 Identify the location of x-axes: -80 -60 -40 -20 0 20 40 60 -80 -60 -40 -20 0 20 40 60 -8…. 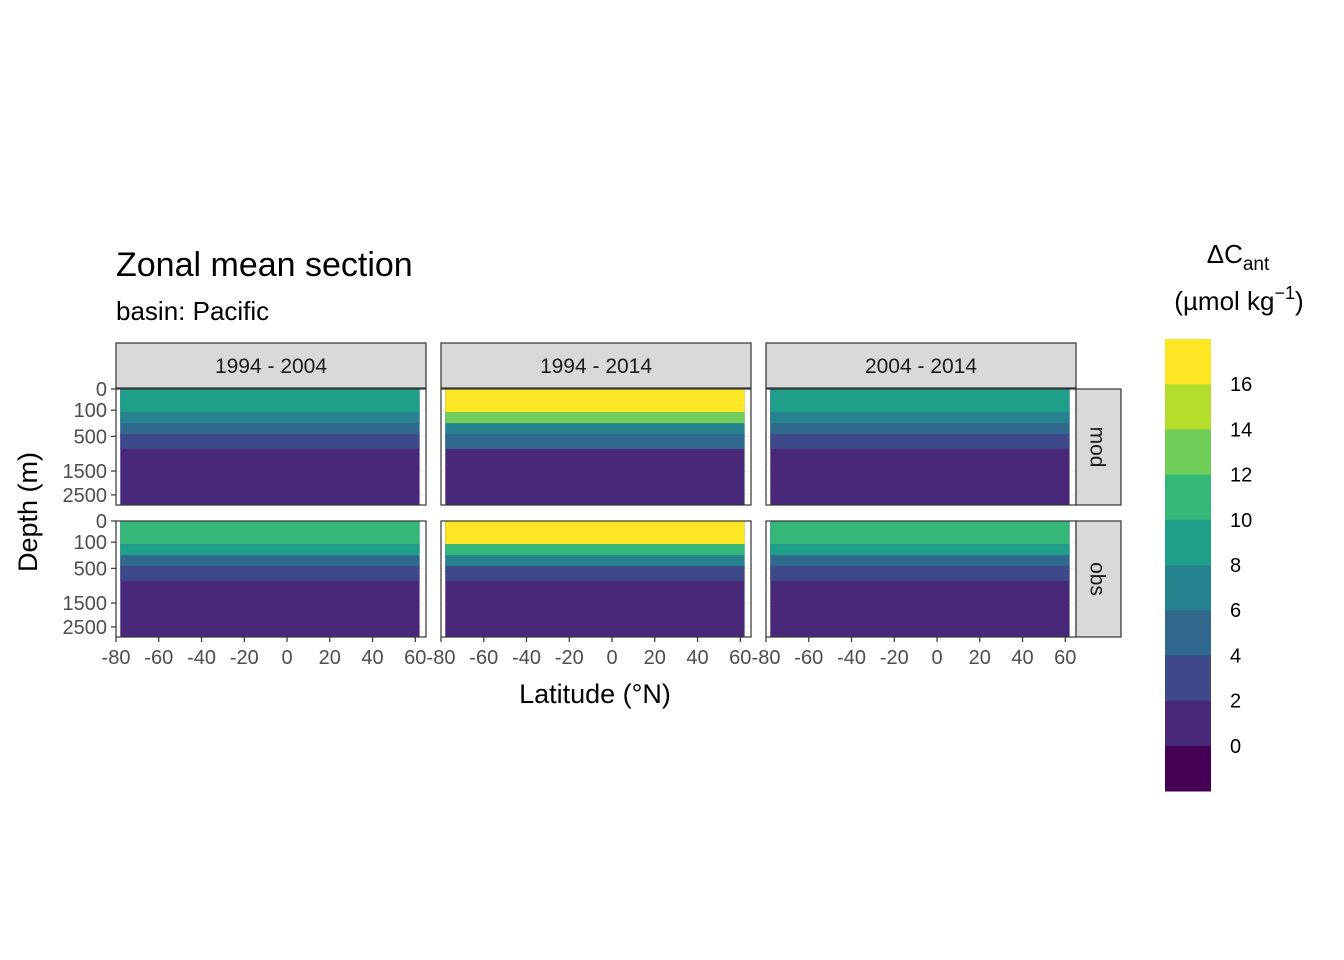
(589, 653).